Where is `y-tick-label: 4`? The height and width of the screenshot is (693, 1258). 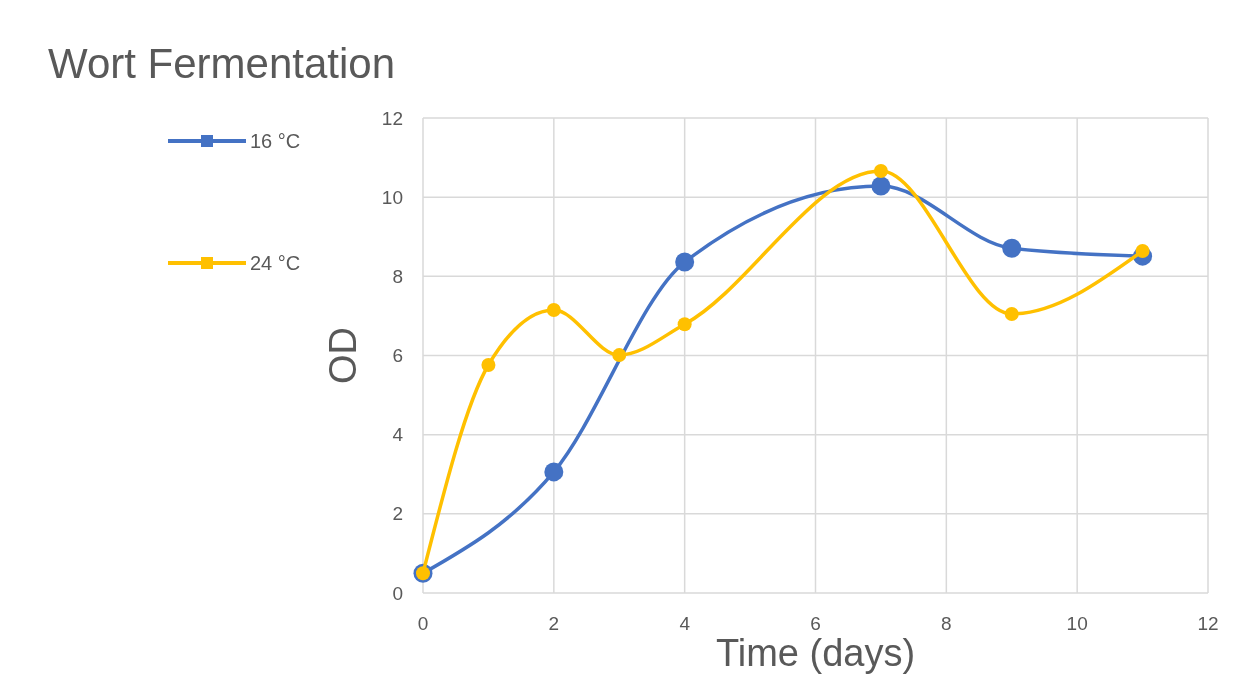
y-tick-label: 4 is located at coordinates (398, 435).